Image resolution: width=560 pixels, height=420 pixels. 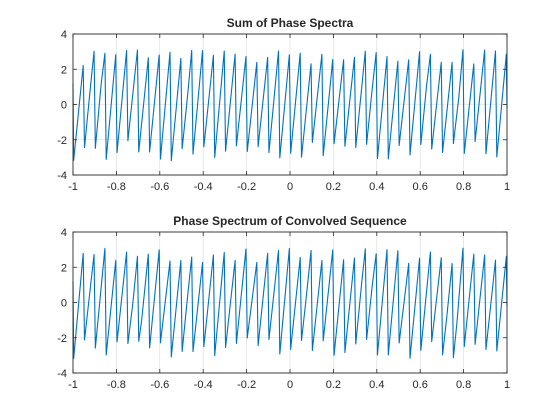 What do you see at coordinates (290, 23) in the screenshot?
I see `chart-title: Sum of Phase Spectra` at bounding box center [290, 23].